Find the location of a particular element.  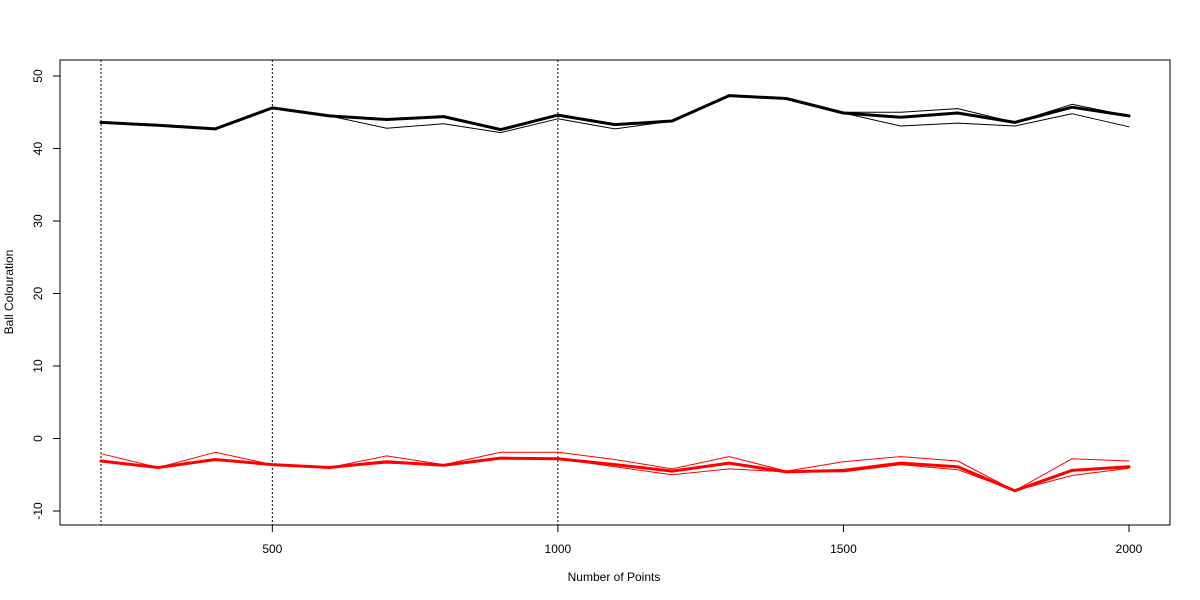

y-axis: -10 0 10 20 30 40 50 is located at coordinates (45, 294).